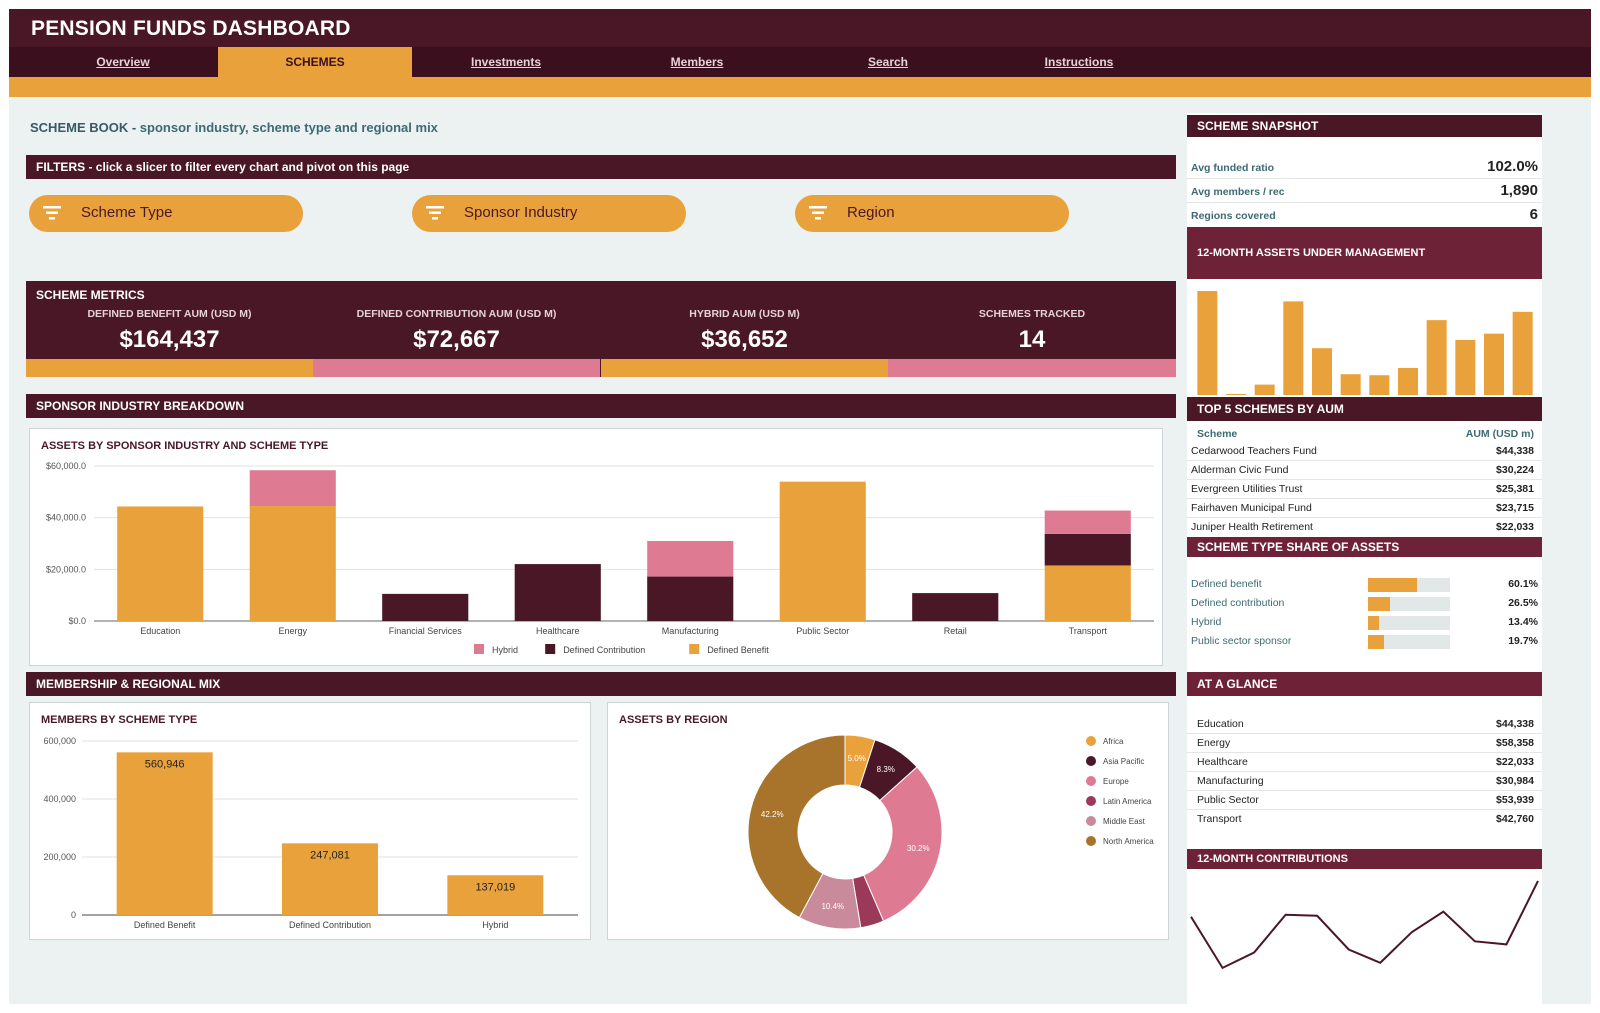  What do you see at coordinates (886, 769) in the screenshot?
I see `slice-label: 8.3%` at bounding box center [886, 769].